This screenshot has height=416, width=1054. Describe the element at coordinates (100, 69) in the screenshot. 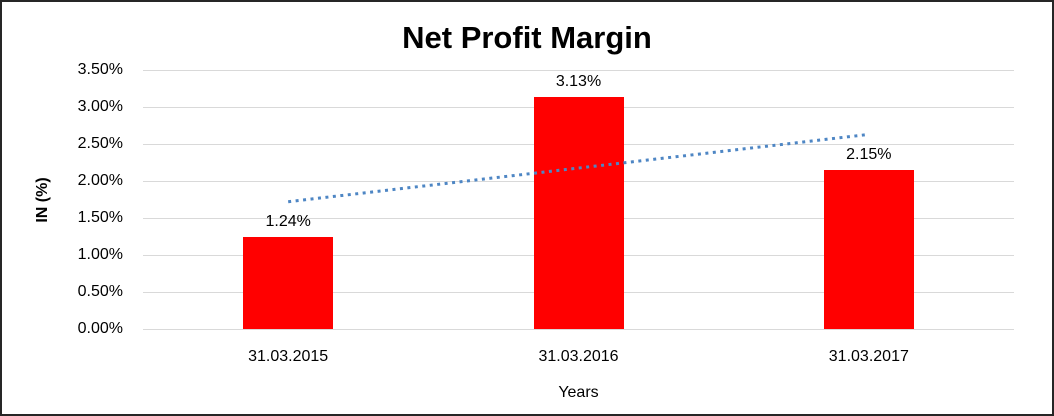

I see `y-tick-label: 3.50%` at that location.